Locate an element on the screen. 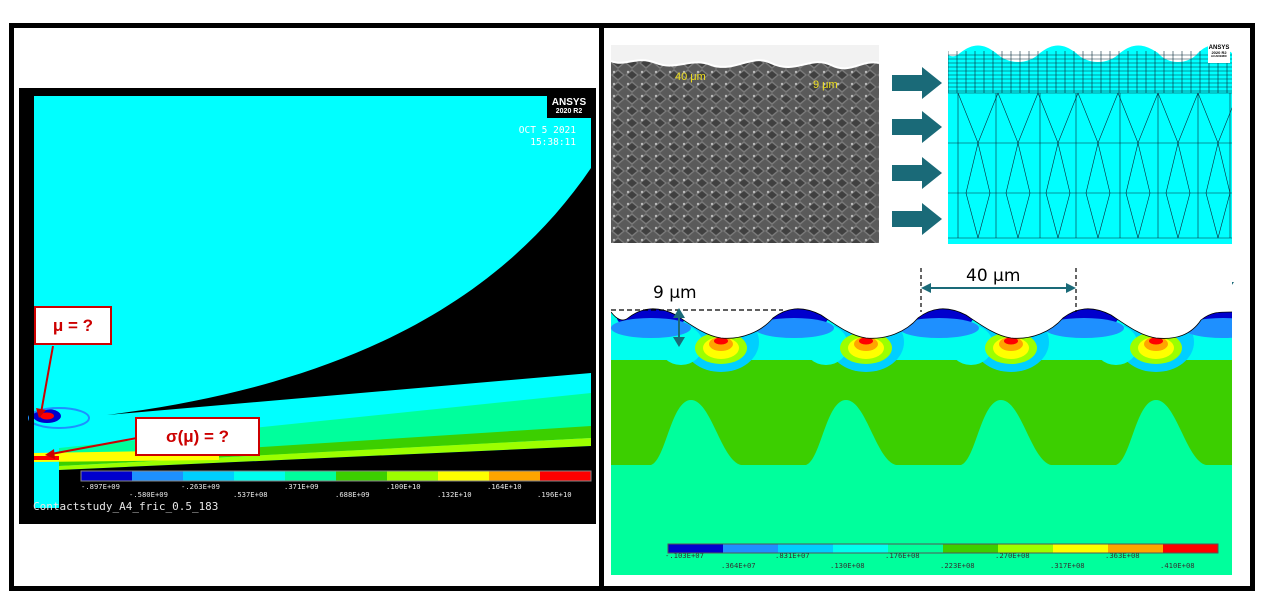 This screenshot has width=1263, height=607. ansys-brand-small: ANSYS is located at coordinates (1219, 48).